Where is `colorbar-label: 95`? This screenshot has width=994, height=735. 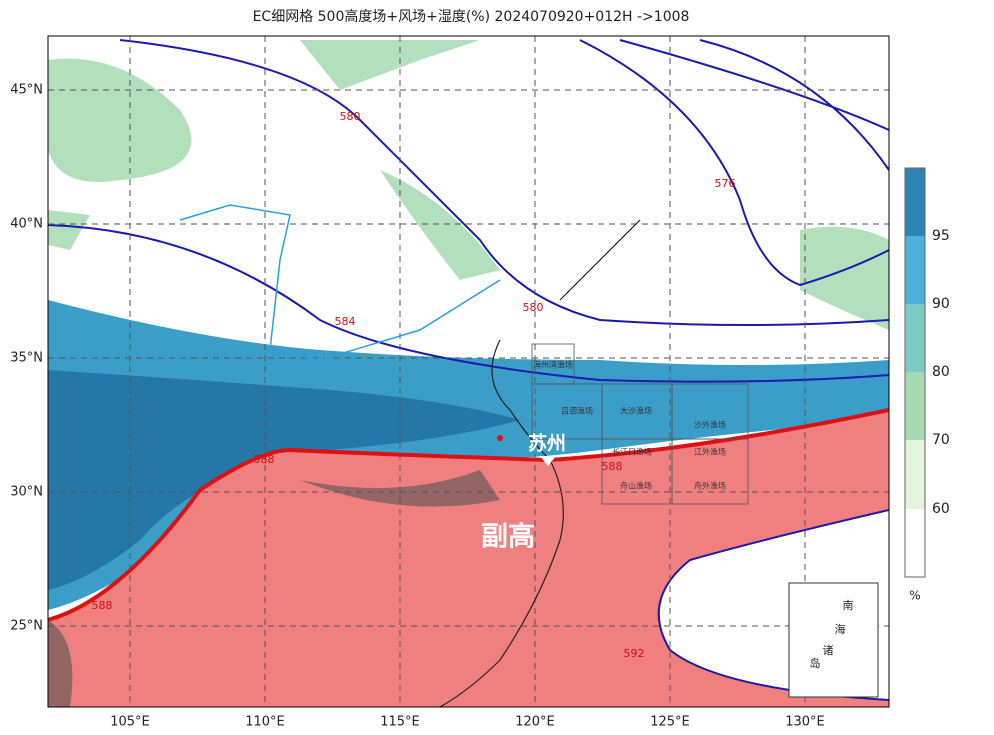
colorbar-label: 95 is located at coordinates (941, 236).